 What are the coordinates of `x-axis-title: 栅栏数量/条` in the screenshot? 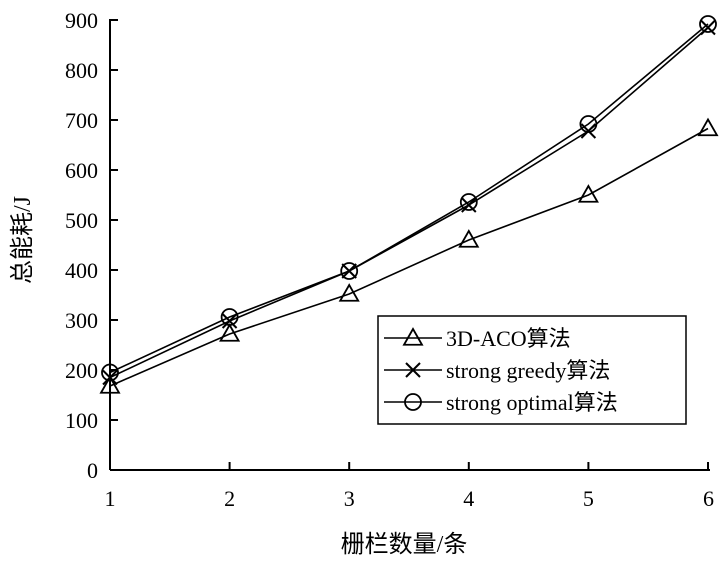 It's located at (404, 544).